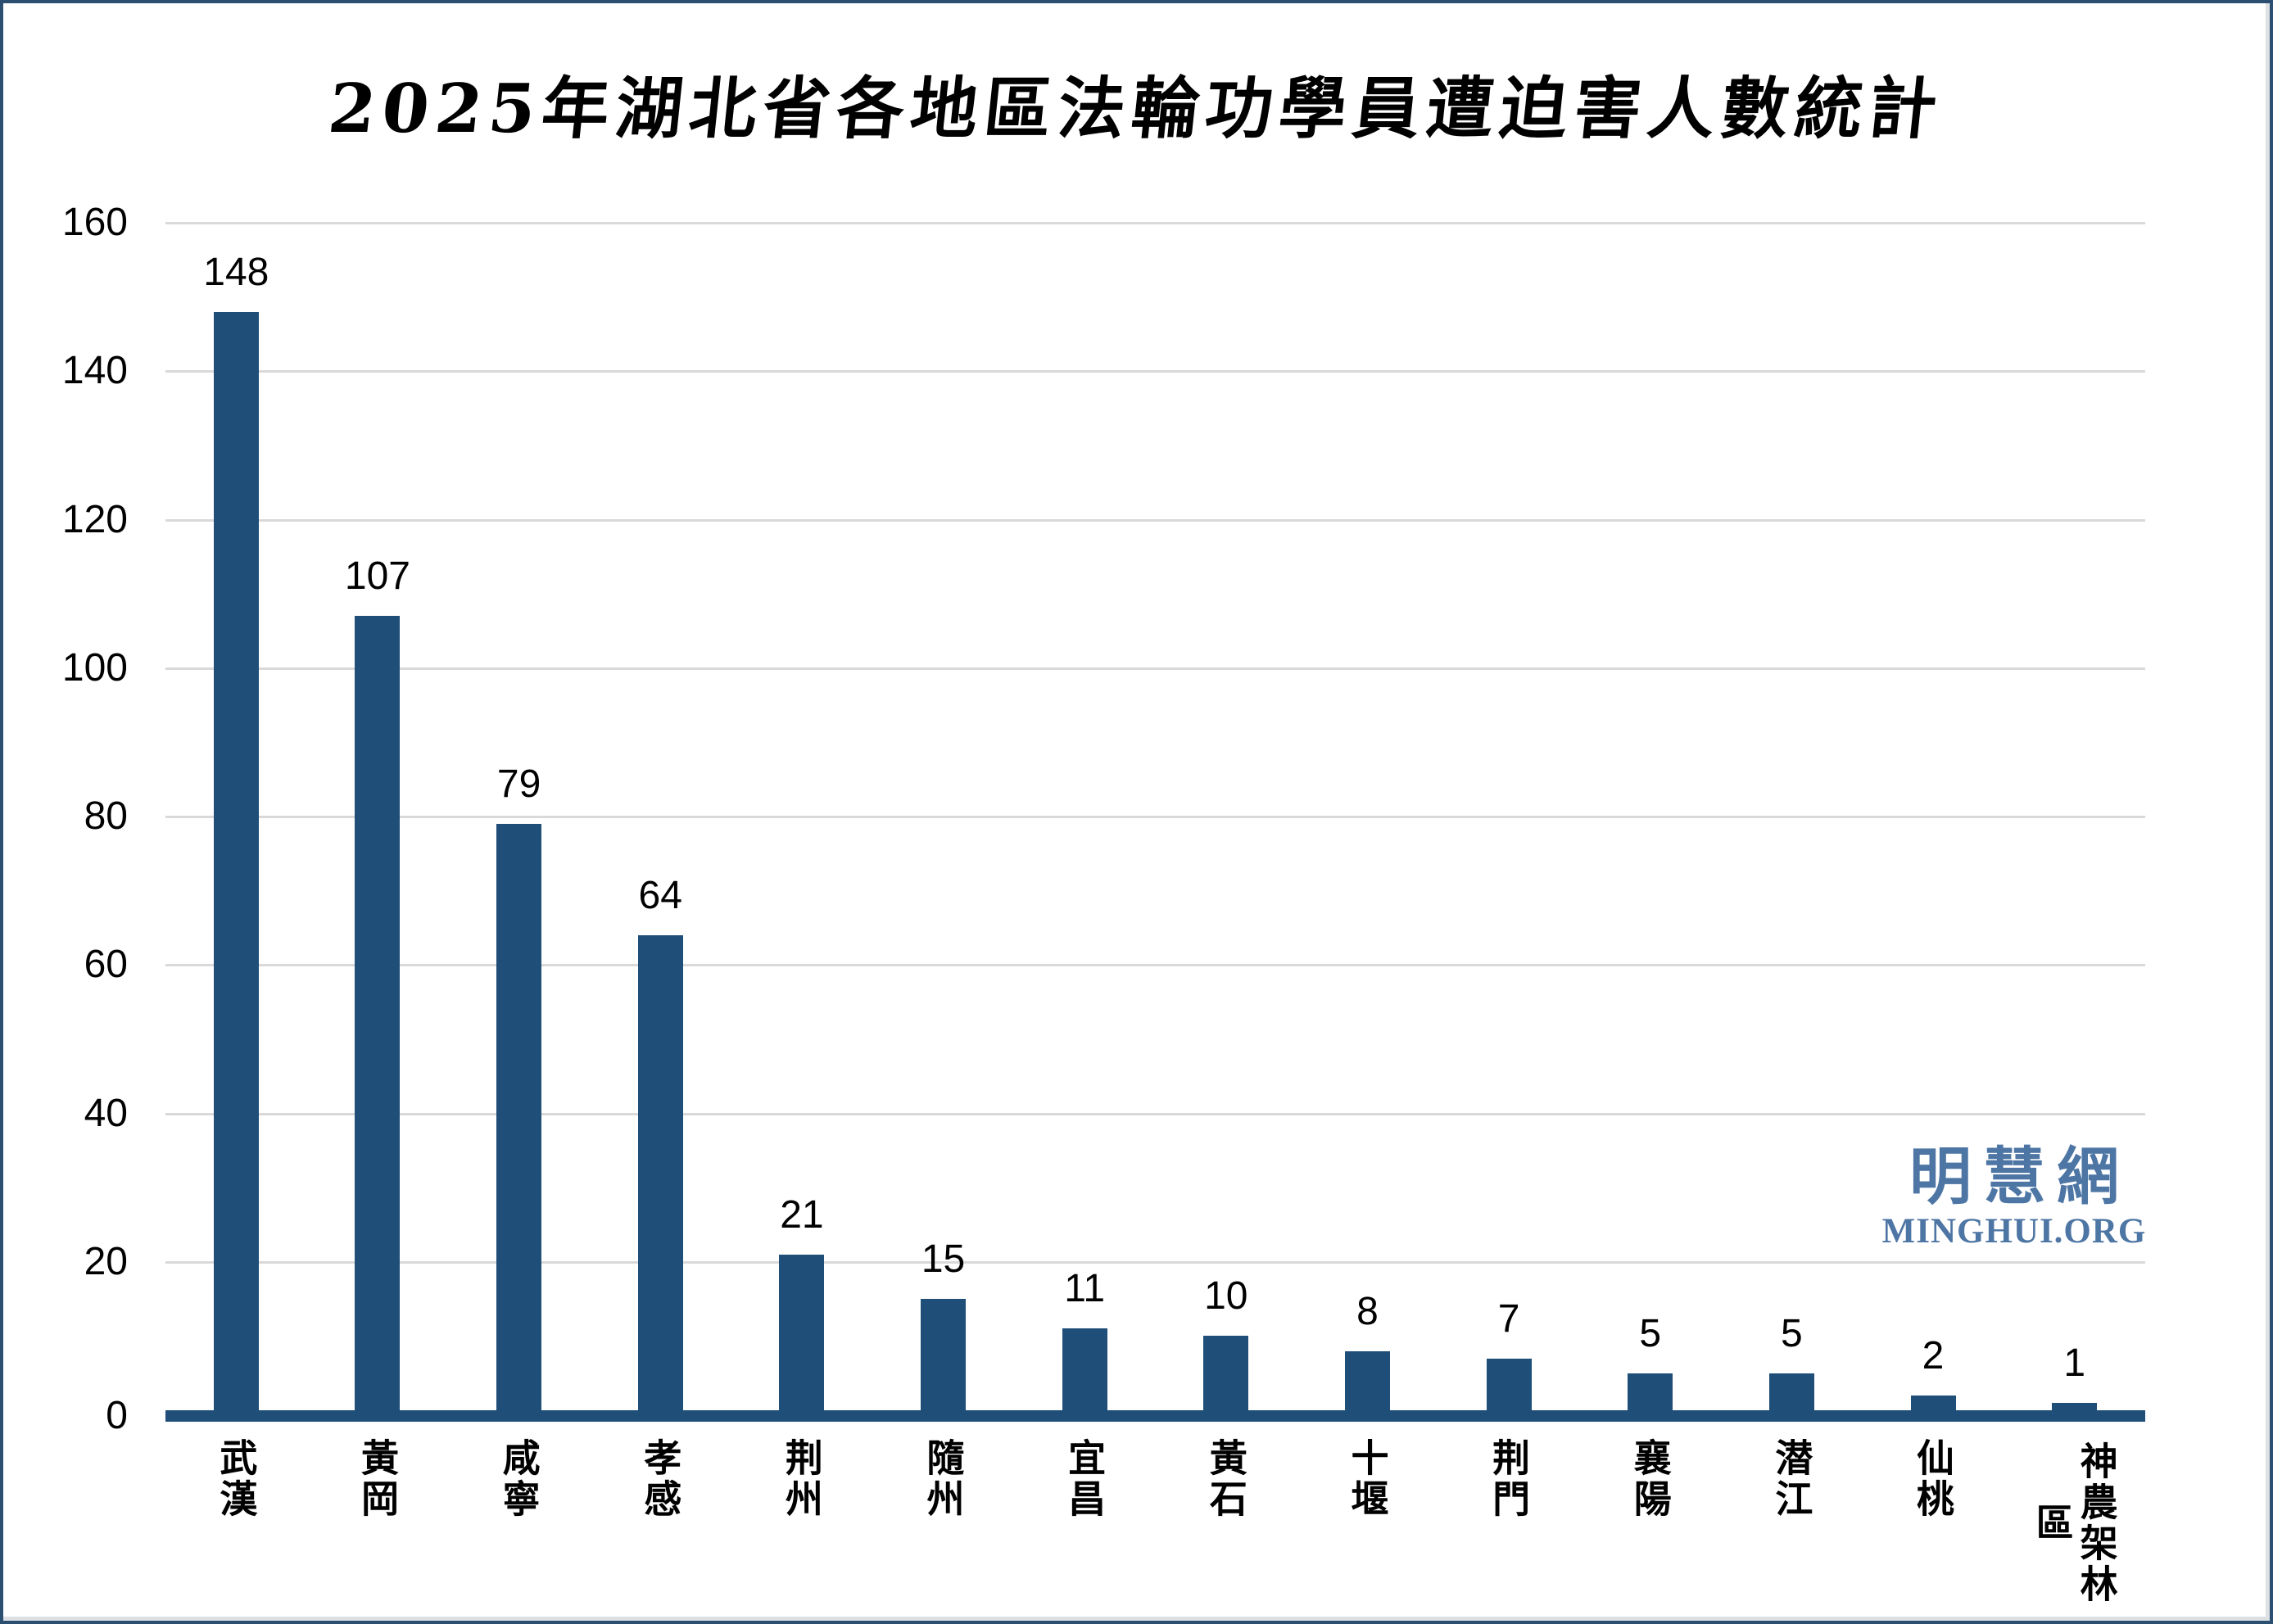 The image size is (2273, 1624). I want to click on y-tick-label-40: 40, so click(106, 1113).